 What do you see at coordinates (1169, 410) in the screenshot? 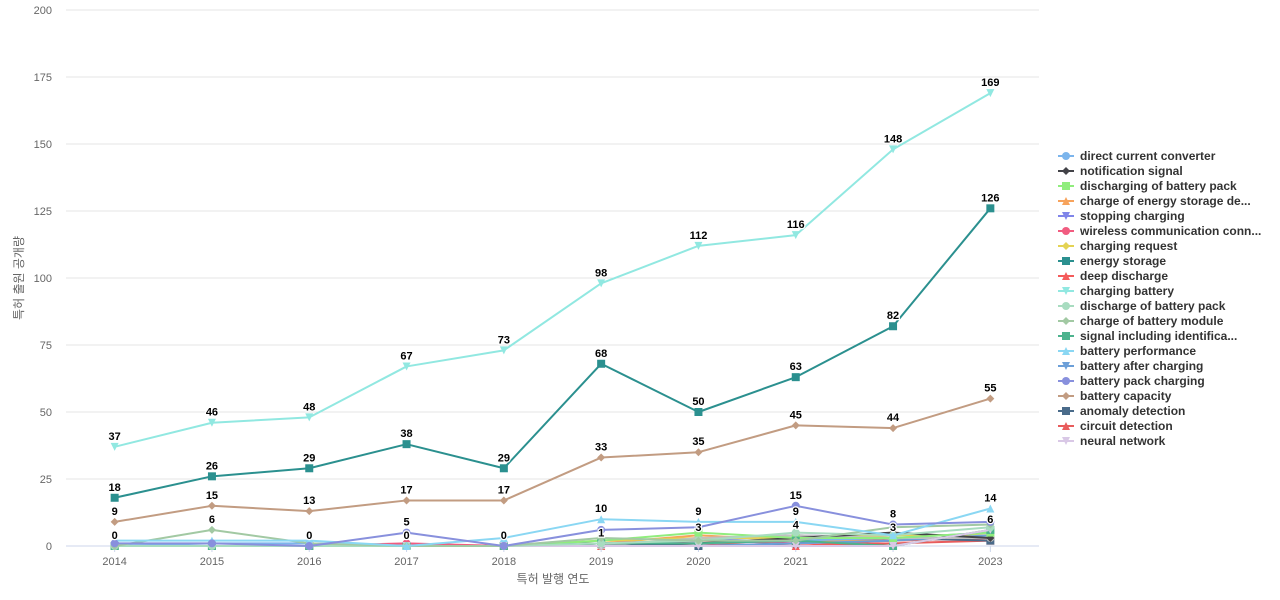
I see `legend-item: anomaly detection` at bounding box center [1169, 410].